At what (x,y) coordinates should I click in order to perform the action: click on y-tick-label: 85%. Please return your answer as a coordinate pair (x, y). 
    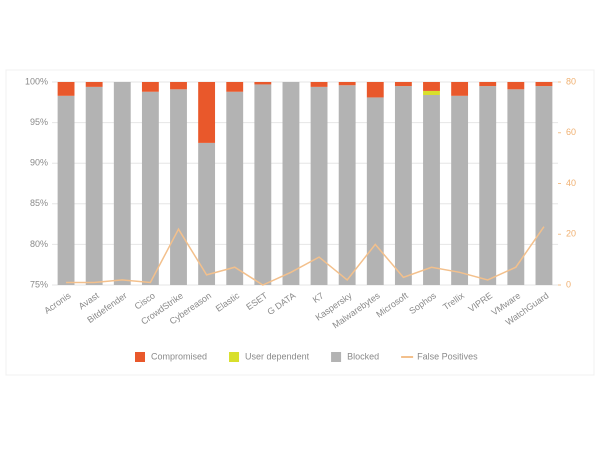
    Looking at the image, I should click on (39, 203).